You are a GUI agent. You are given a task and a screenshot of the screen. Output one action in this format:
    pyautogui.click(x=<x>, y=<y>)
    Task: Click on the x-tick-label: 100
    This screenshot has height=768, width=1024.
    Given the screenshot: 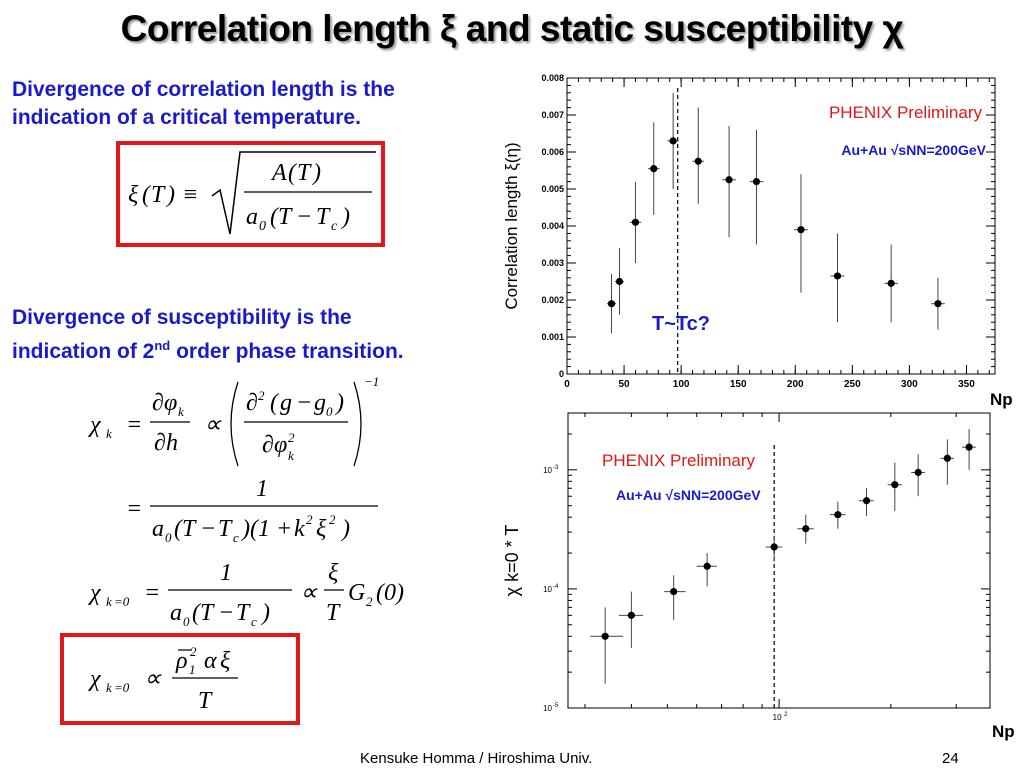 What is the action you would take?
    pyautogui.click(x=681, y=384)
    